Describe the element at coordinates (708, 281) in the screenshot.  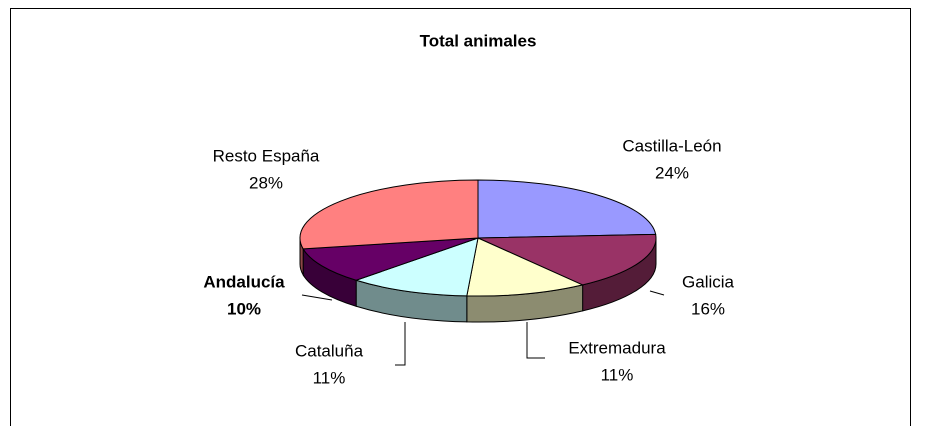
I see `slice-label: Galicia` at that location.